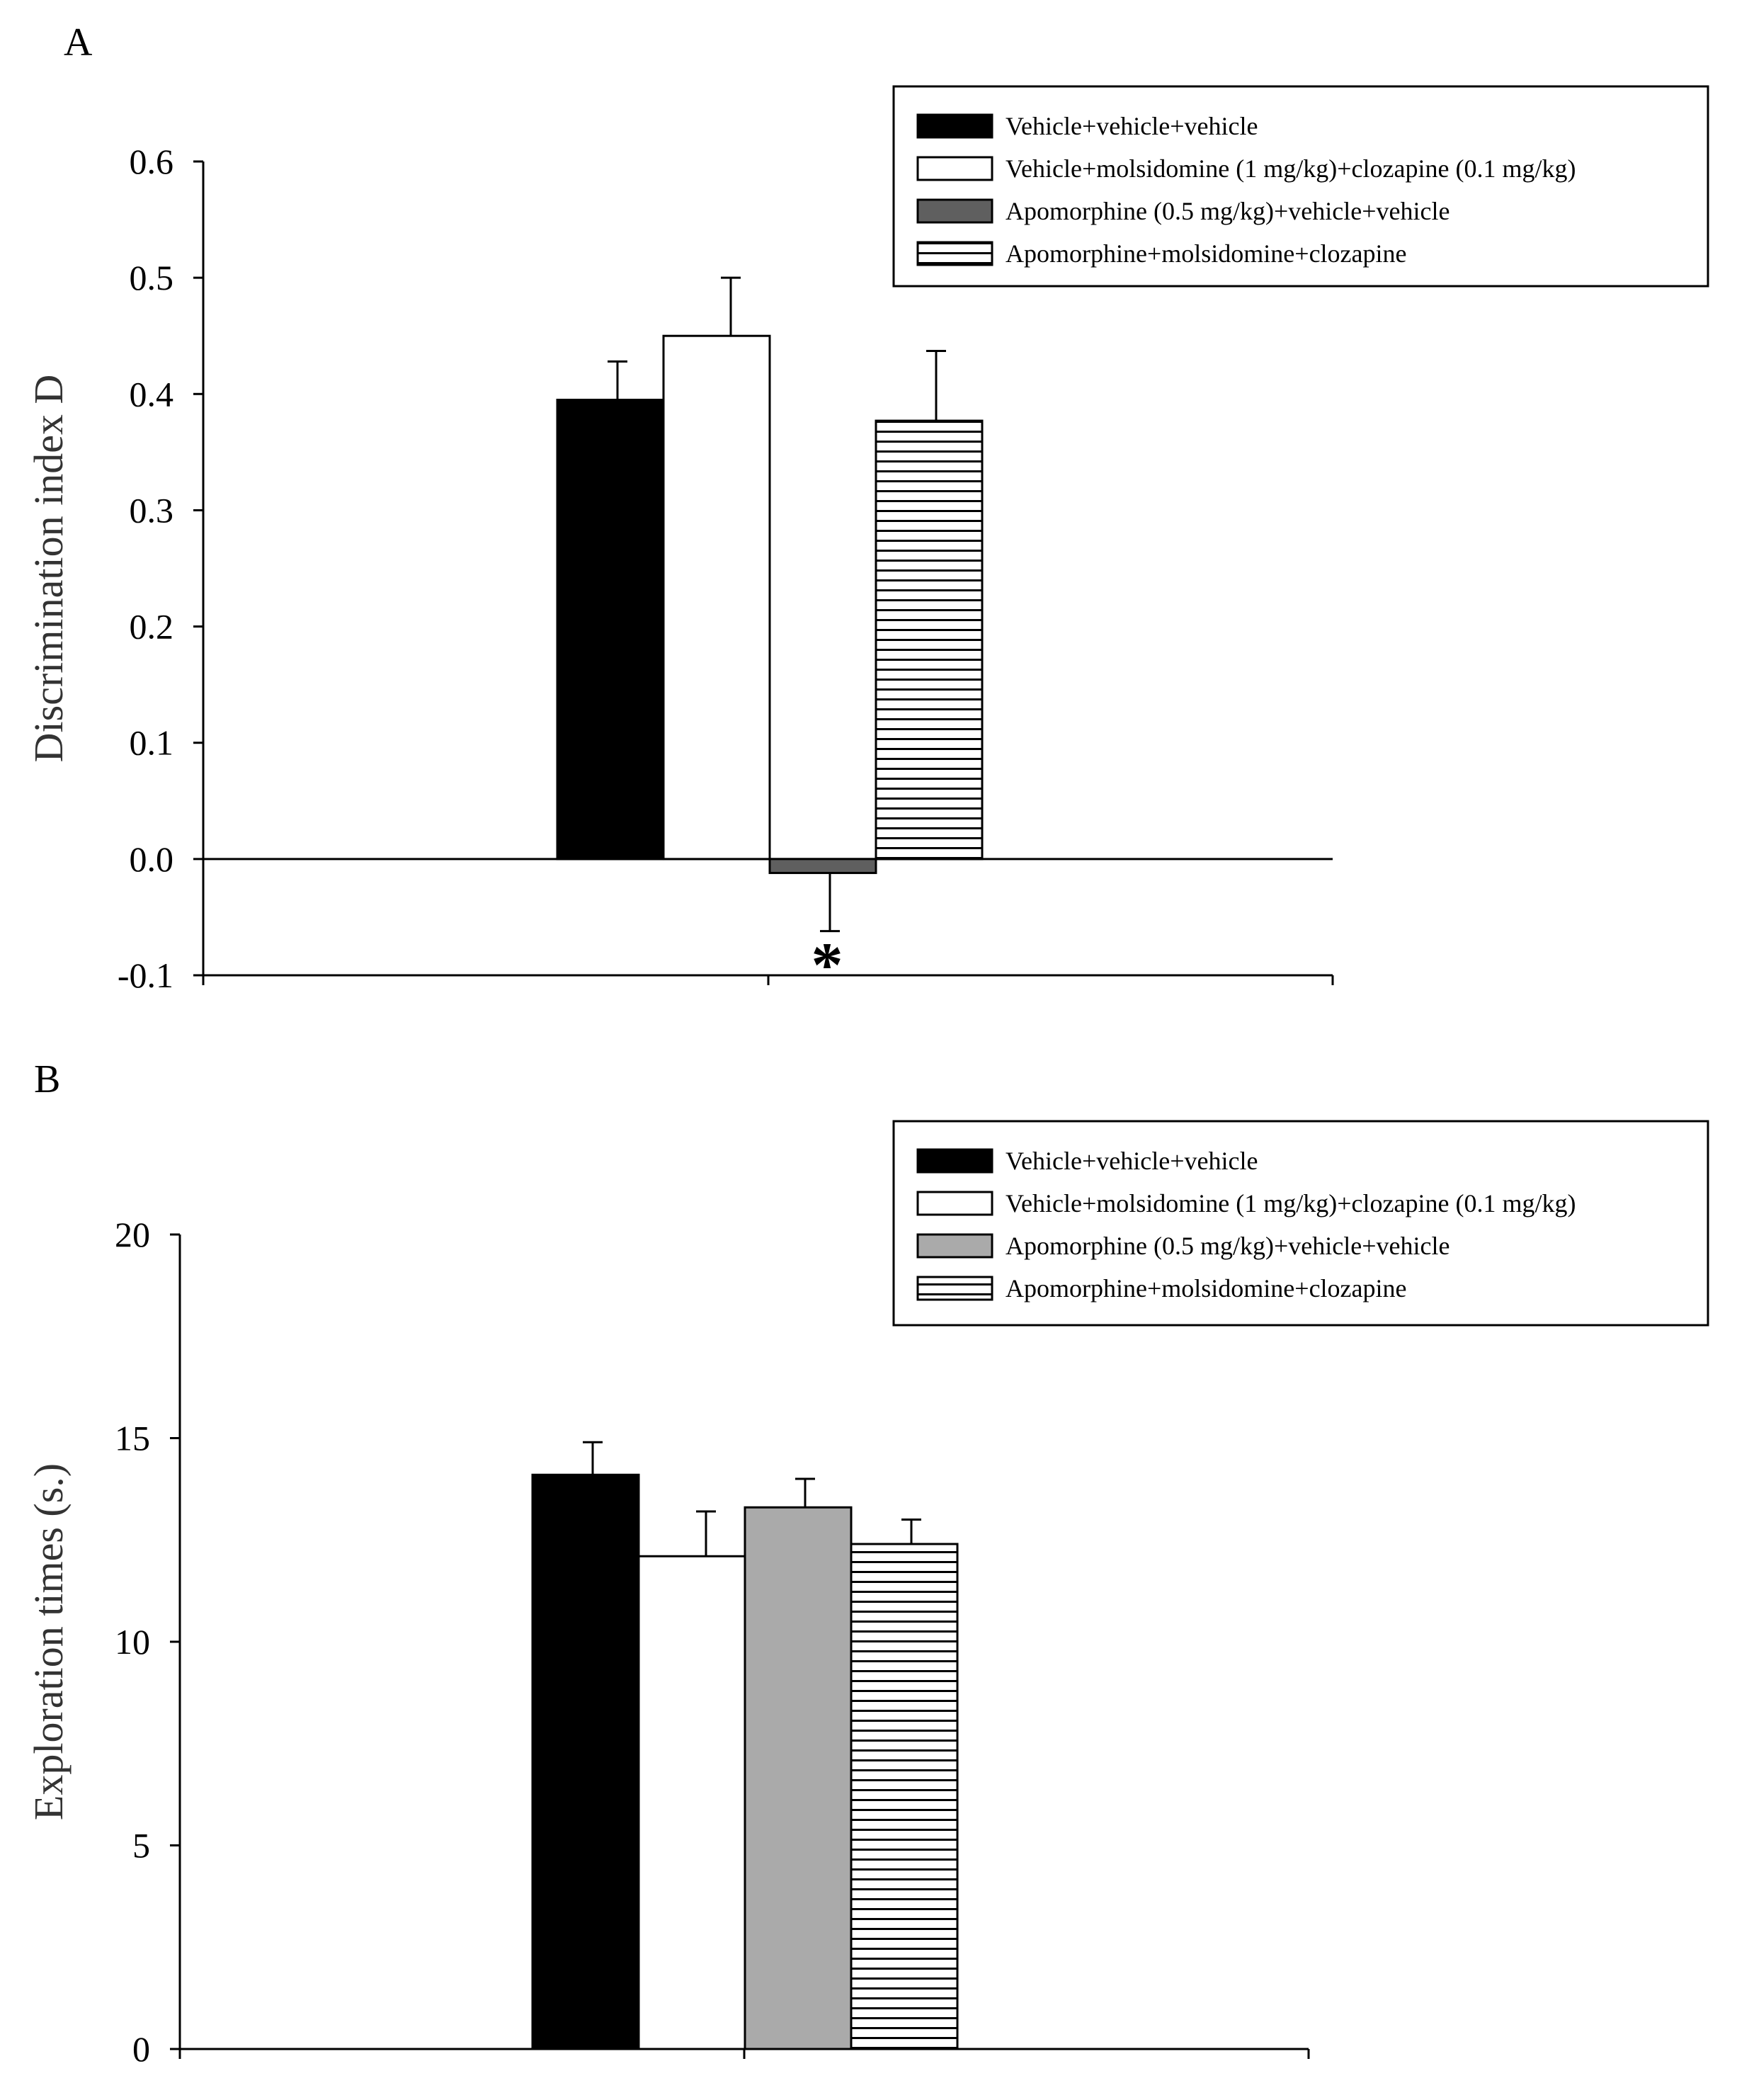  Describe the element at coordinates (827, 966) in the screenshot. I see `significance-marker: *` at that location.